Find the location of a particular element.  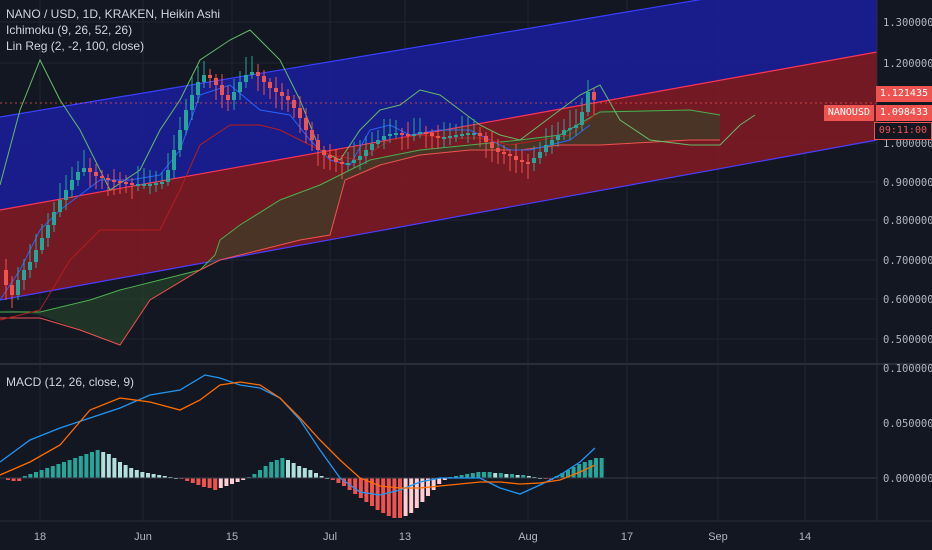

macd-line is located at coordinates (298, 435).